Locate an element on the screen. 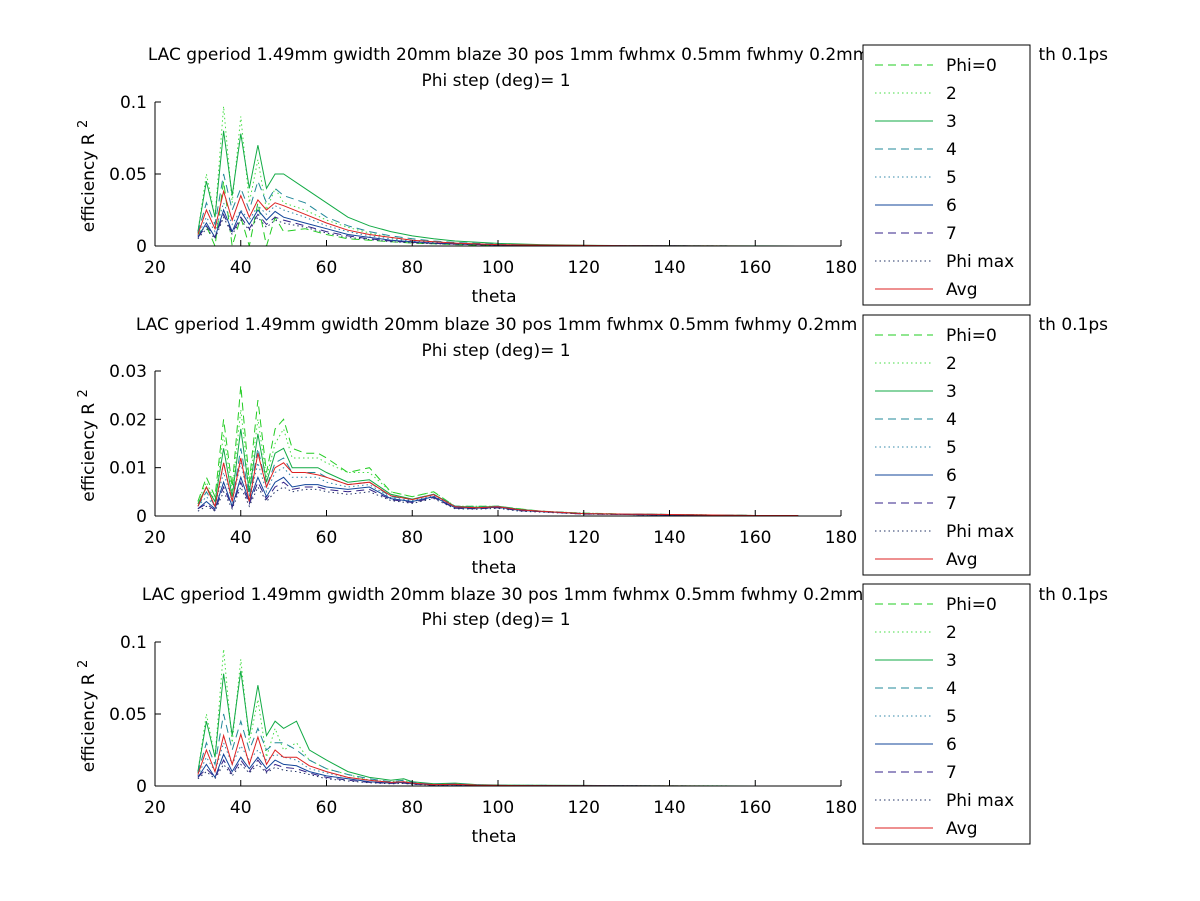 The height and width of the screenshot is (901, 1200). y-tick-label: 0.02 is located at coordinates (128, 420).